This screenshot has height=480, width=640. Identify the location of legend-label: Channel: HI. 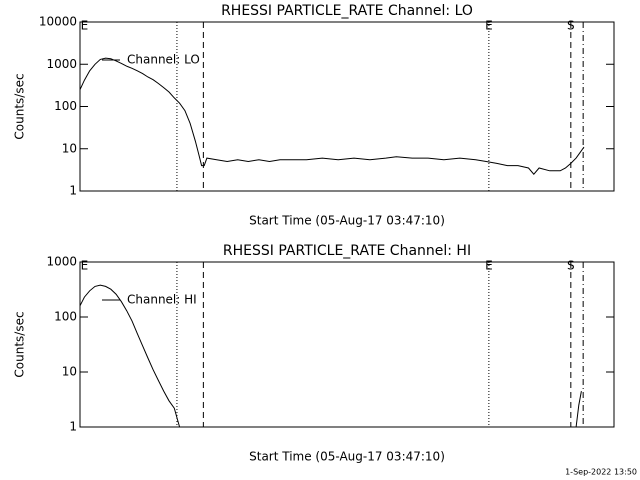
(162, 300).